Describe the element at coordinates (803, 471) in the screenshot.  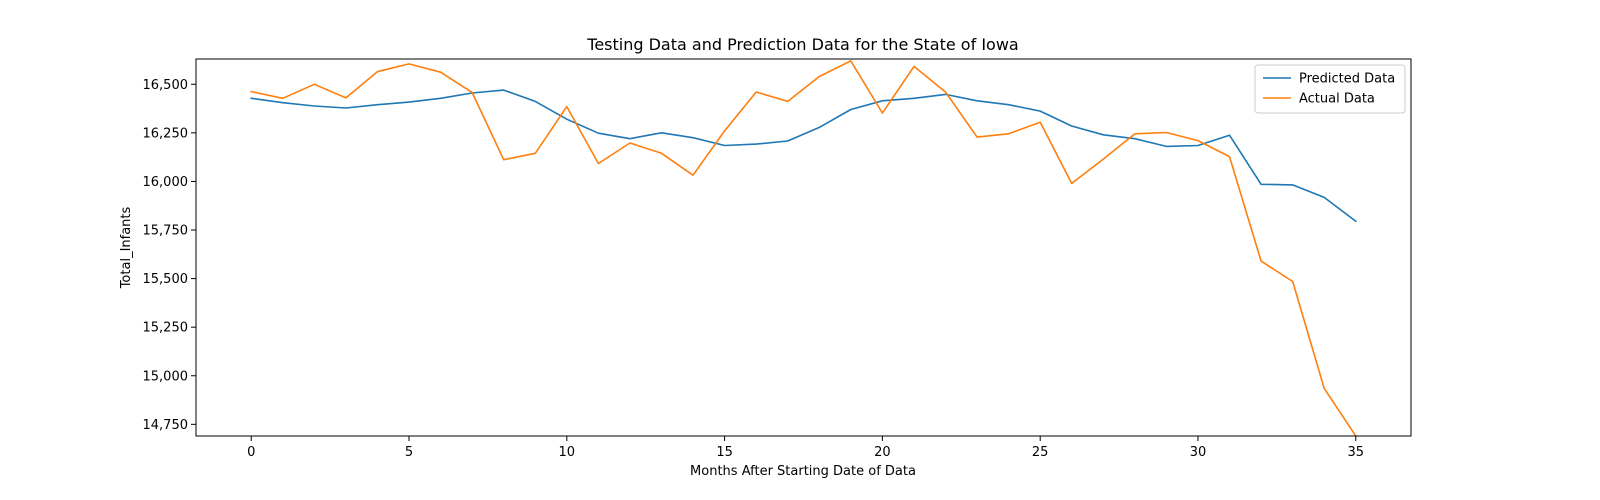
I see `x-axis-label: Months After Starting Date of Data` at that location.